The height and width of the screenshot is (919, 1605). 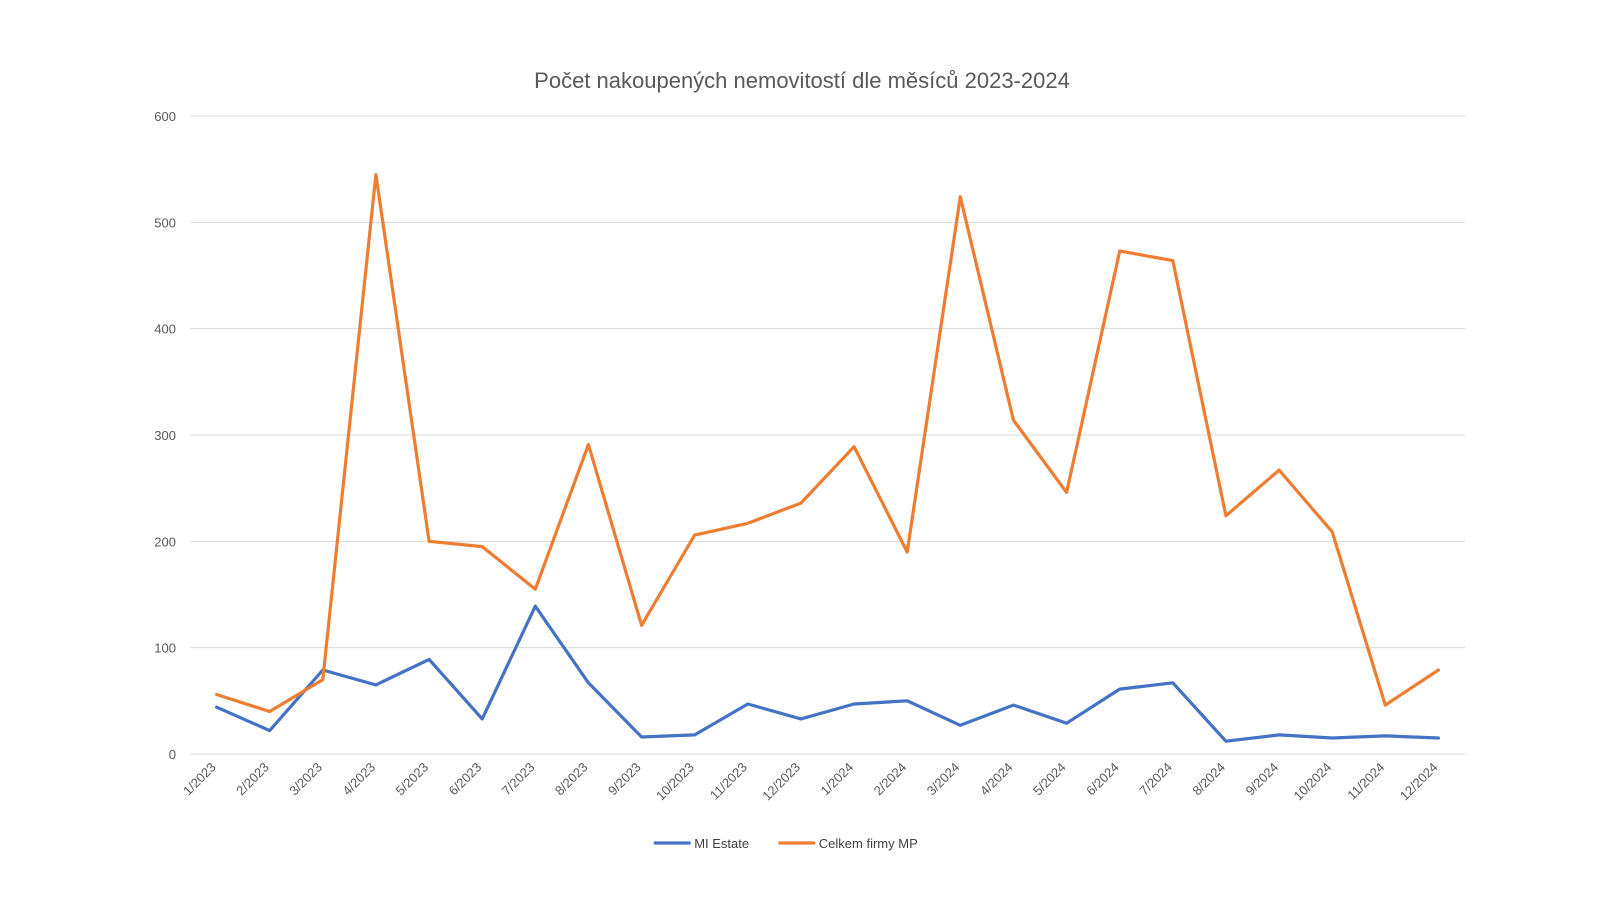 I want to click on x-tick-label: 3/2023, so click(x=305, y=779).